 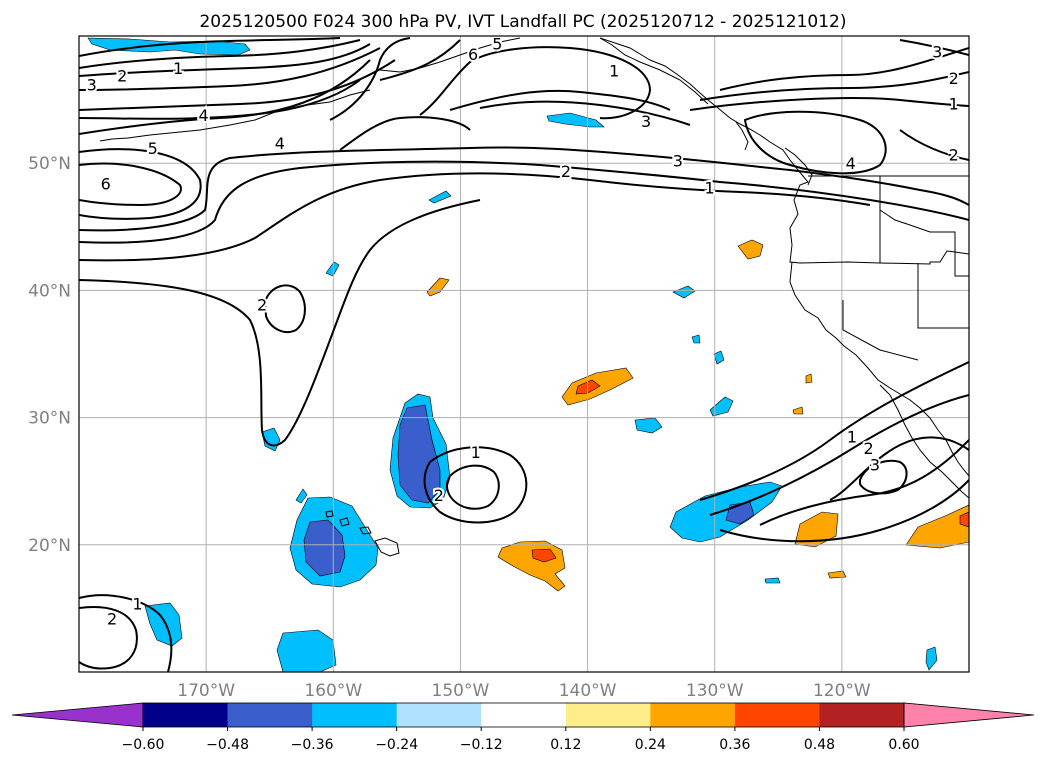 I want to click on shade-gulf-alaska, so click(x=575, y=120).